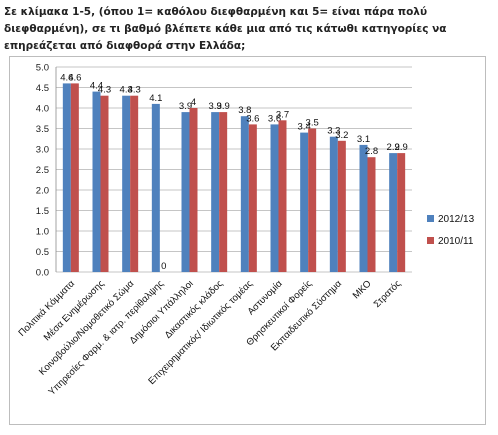 This screenshot has width=498, height=435. What do you see at coordinates (193, 102) in the screenshot?
I see `data-label: 4` at bounding box center [193, 102].